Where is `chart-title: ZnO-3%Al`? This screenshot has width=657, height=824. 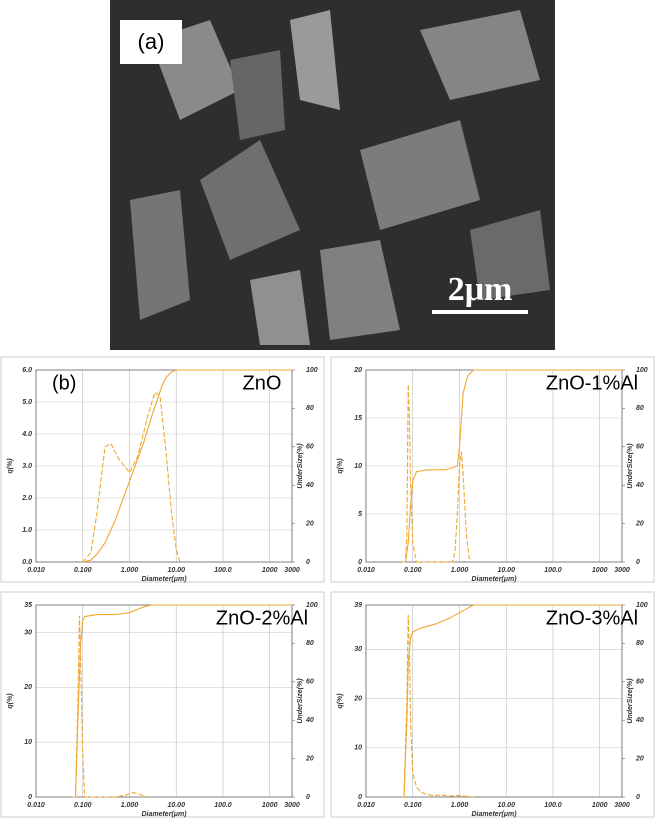 chart-title: ZnO-3%Al is located at coordinates (592, 618).